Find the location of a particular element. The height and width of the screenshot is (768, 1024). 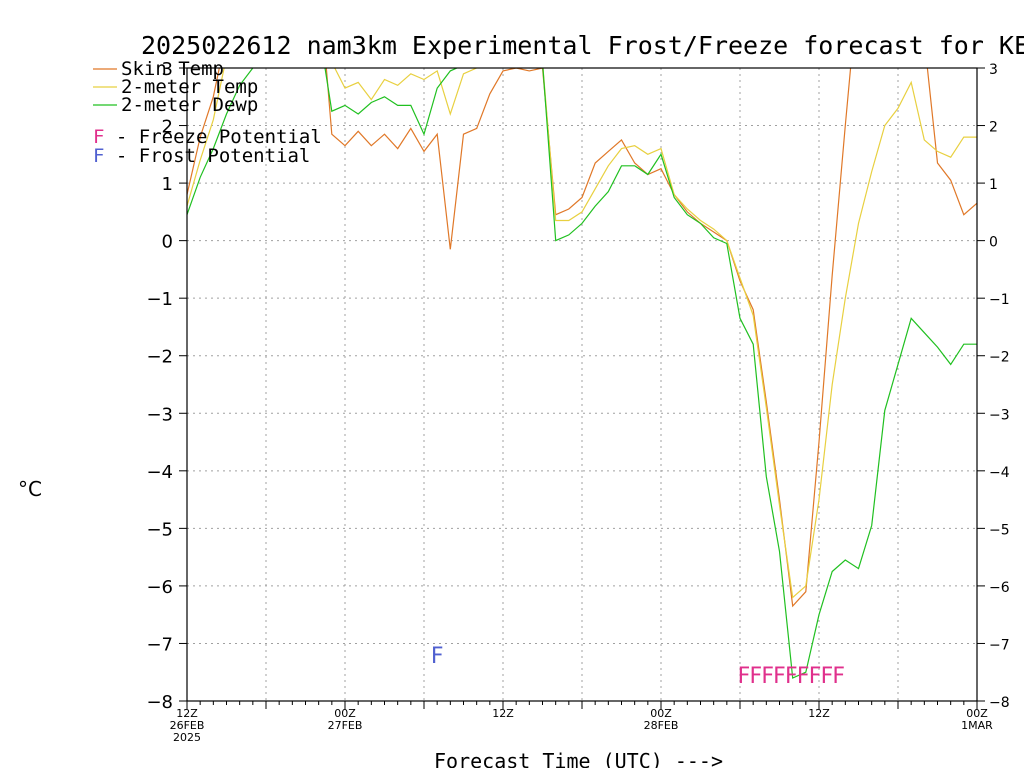

y-tick-label-right: −3 is located at coordinates (999, 415).